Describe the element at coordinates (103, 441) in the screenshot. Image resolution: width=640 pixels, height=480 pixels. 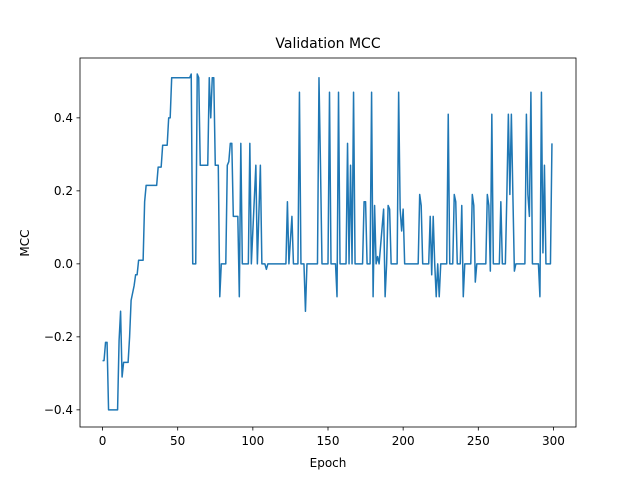
I see `x-tick-label: 0` at that location.